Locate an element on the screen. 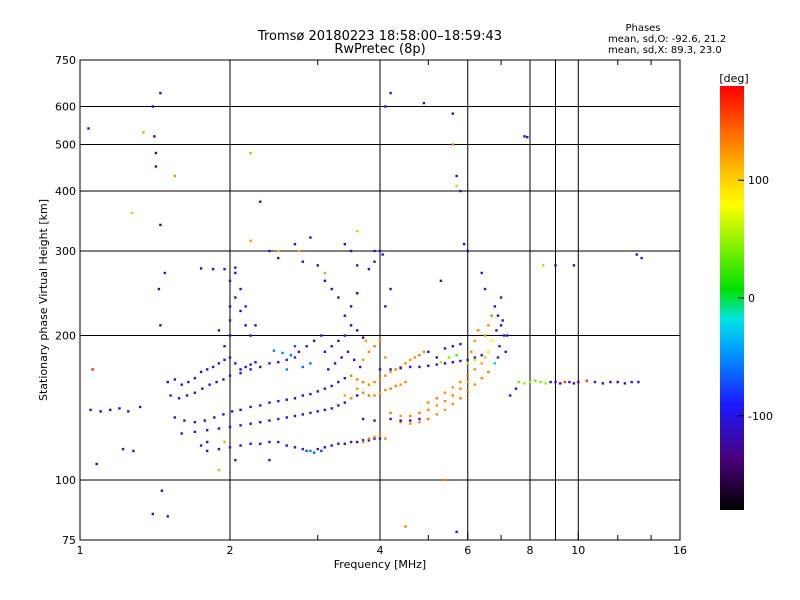 The width and height of the screenshot is (800, 600). phase-colorbar: [deg] 100 0 -100 is located at coordinates (746, 291).